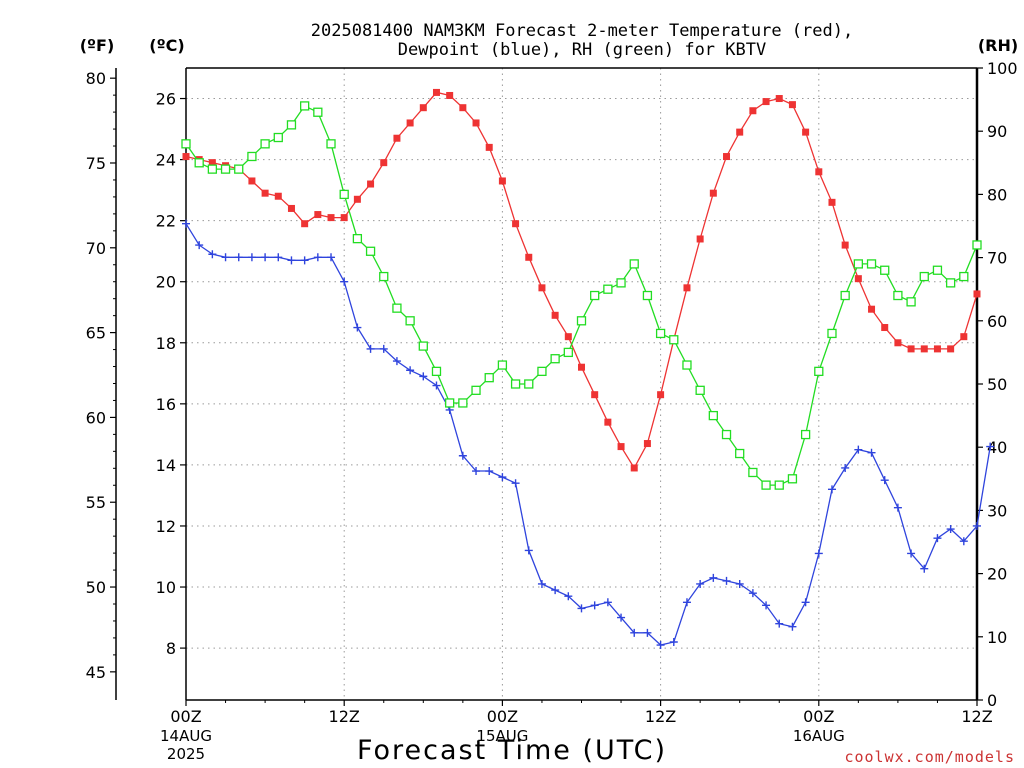 The height and width of the screenshot is (768, 1024). What do you see at coordinates (96, 248) in the screenshot?
I see `fahrenheit-tick-label: 70` at bounding box center [96, 248].